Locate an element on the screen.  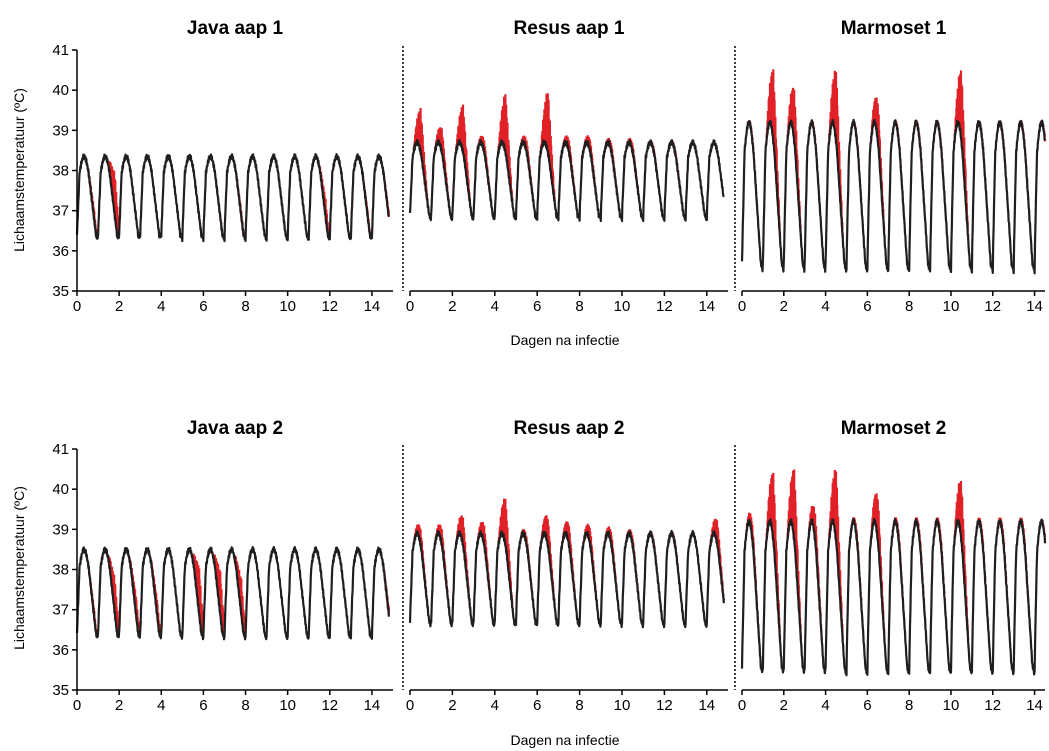
panel-title: Java aap 1 is located at coordinates (235, 28).